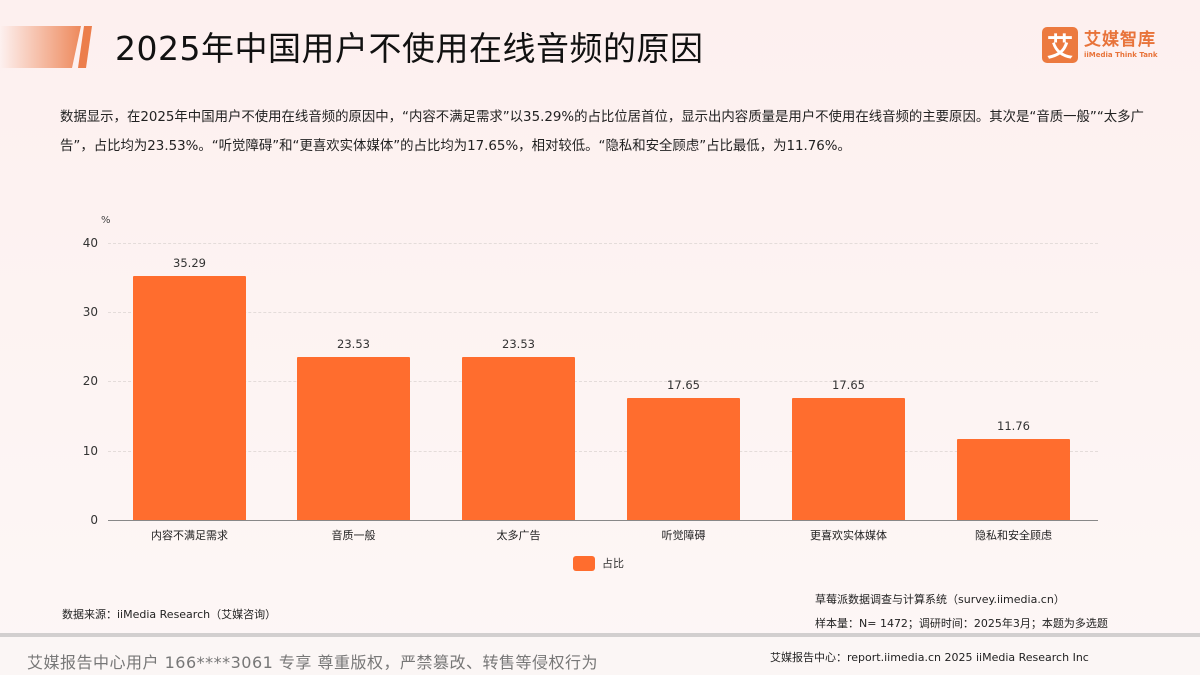 The height and width of the screenshot is (675, 1200). I want to click on title-accent-bar, so click(40, 47).